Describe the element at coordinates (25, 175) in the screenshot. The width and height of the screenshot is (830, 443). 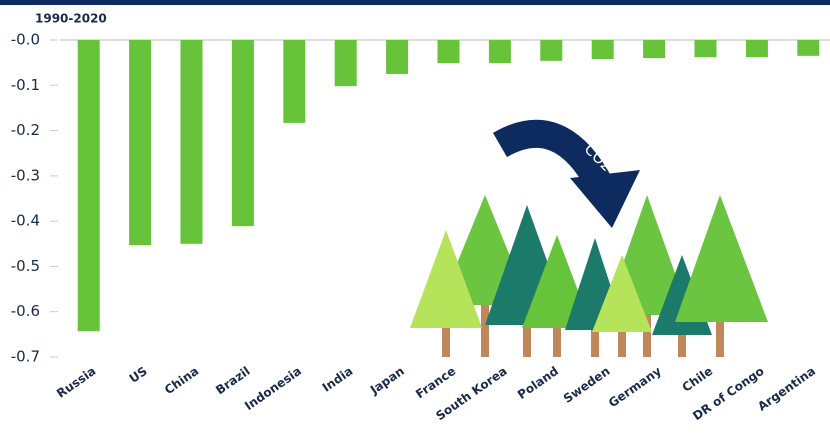
I see `y-tick-label: -0.3` at that location.